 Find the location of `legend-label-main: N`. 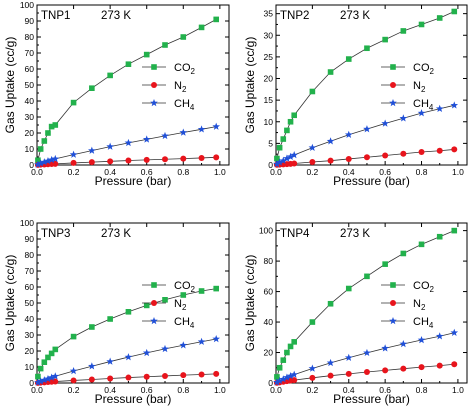

legend-label-main: N is located at coordinates (178, 86).